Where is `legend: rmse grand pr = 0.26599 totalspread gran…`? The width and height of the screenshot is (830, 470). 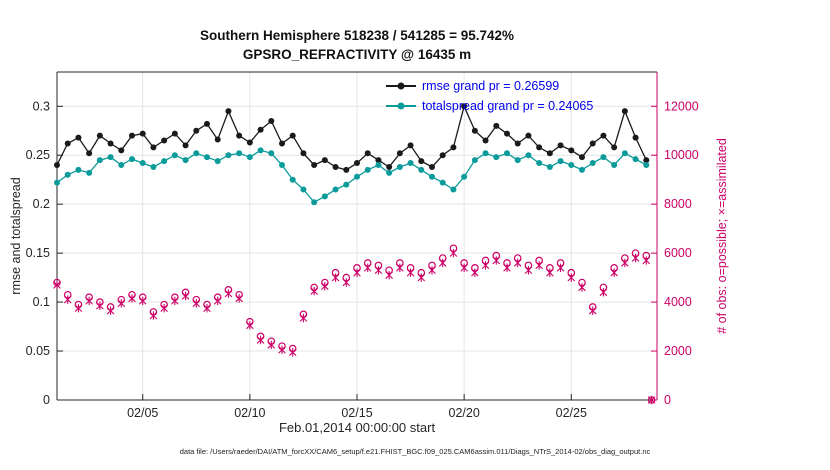
legend: rmse grand pr = 0.26599 totalspread gran… is located at coordinates (489, 96).